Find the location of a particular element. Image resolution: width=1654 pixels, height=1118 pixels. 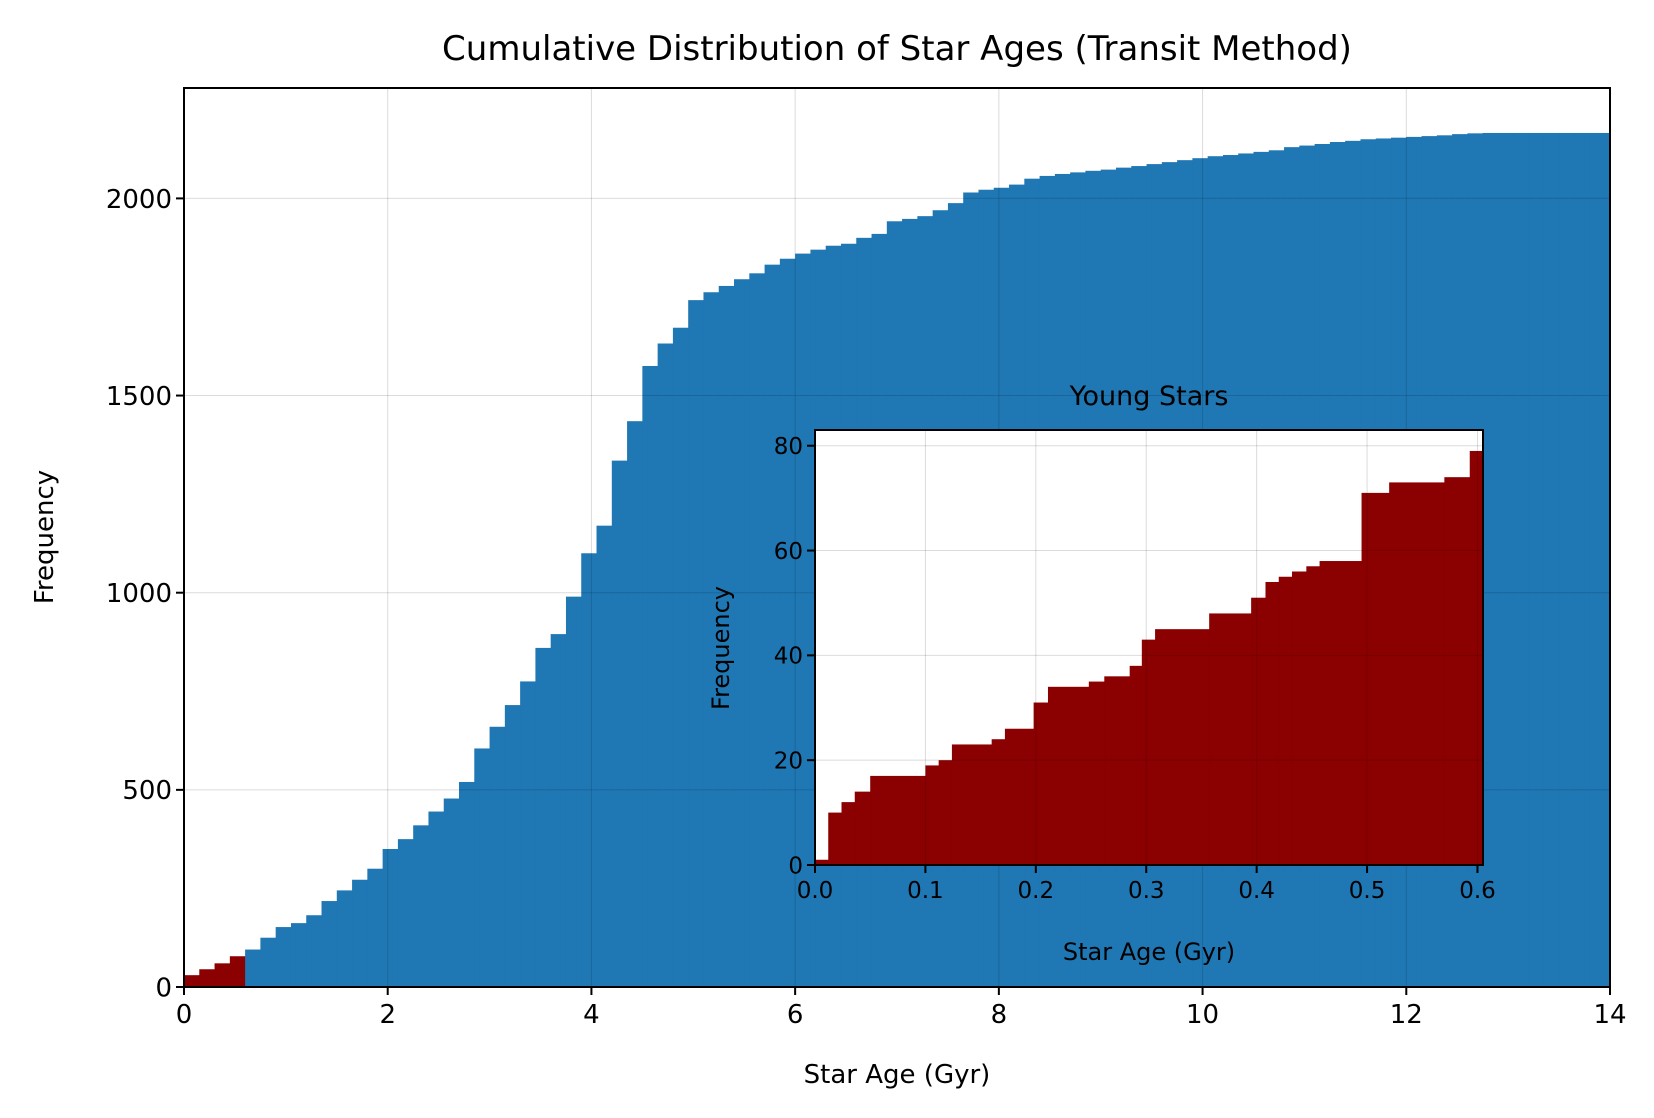

inset-y-tick-label: 60 is located at coordinates (788, 552).